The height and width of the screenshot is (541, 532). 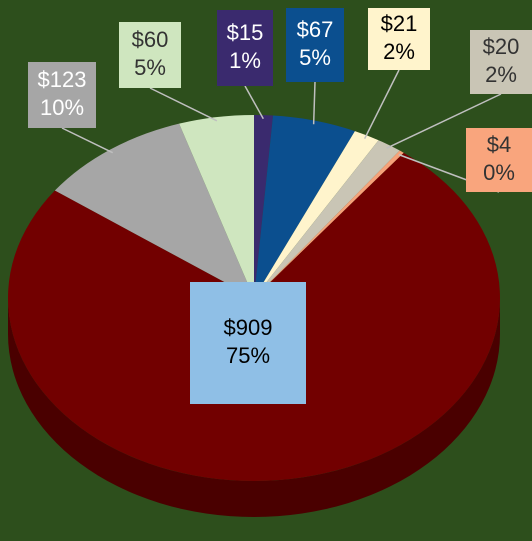 What do you see at coordinates (62, 107) in the screenshot?
I see `data-label-percent: 10%` at bounding box center [62, 107].